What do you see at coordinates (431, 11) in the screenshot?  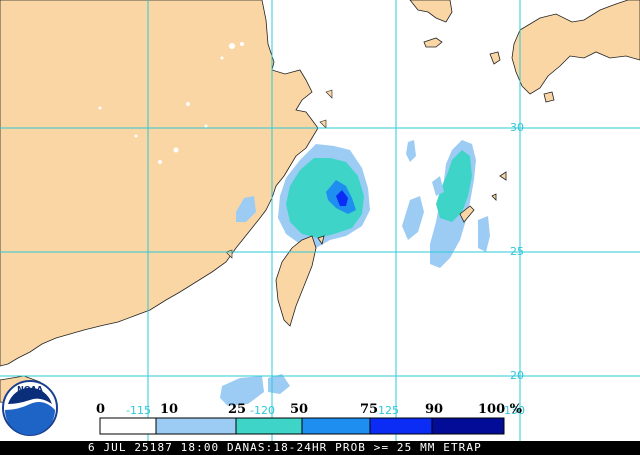 I see `korea-peninsula` at bounding box center [431, 11].